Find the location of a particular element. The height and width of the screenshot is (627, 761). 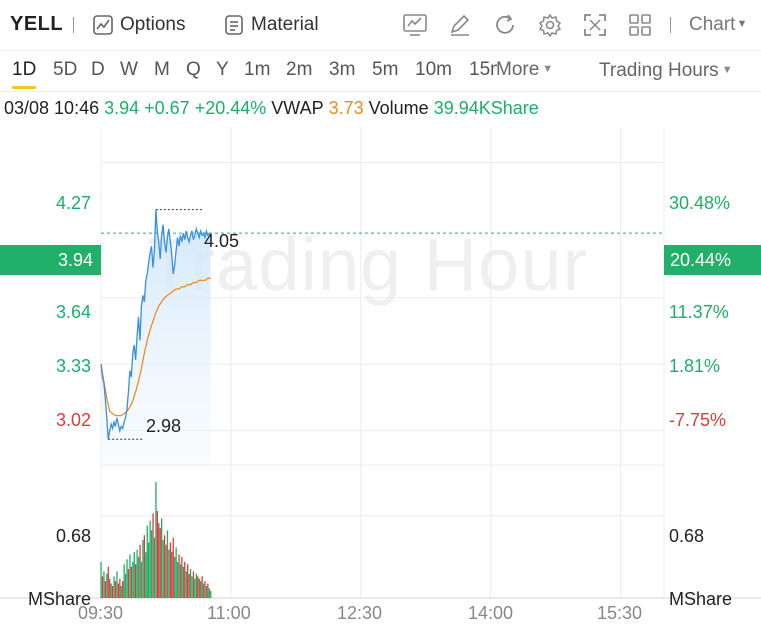

vwap-line is located at coordinates (155, 347).